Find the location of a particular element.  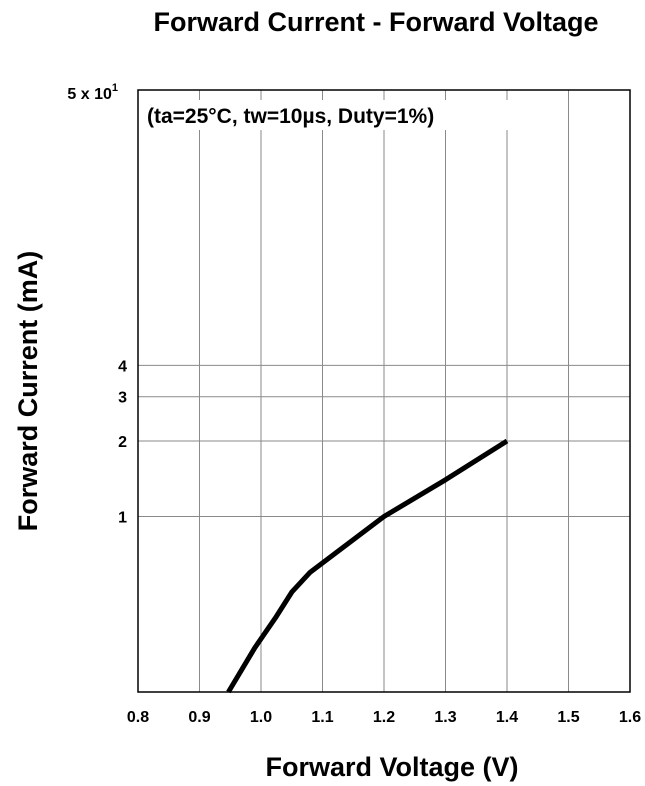

chart-title: Forward Current - Forward Voltage is located at coordinates (375, 22).